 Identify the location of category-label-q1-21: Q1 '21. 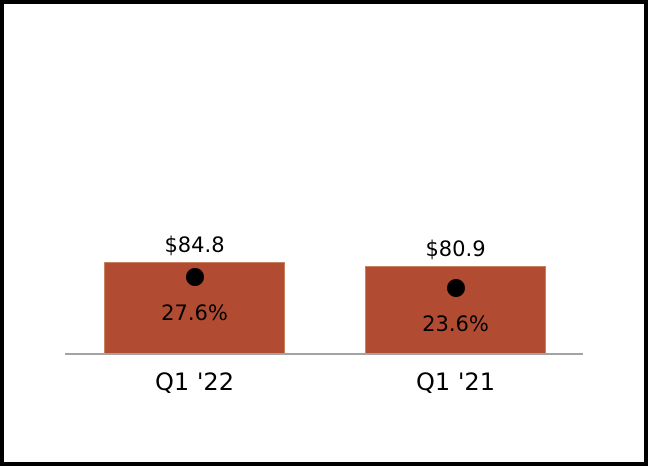
(455, 382).